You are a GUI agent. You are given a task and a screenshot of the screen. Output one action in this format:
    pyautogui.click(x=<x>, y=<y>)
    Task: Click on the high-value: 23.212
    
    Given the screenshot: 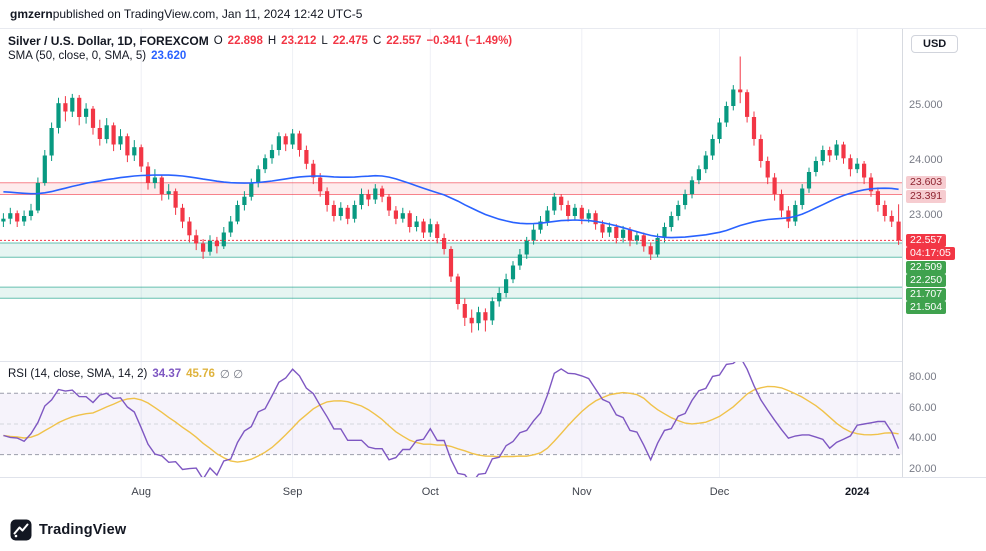 What is the action you would take?
    pyautogui.click(x=299, y=41)
    